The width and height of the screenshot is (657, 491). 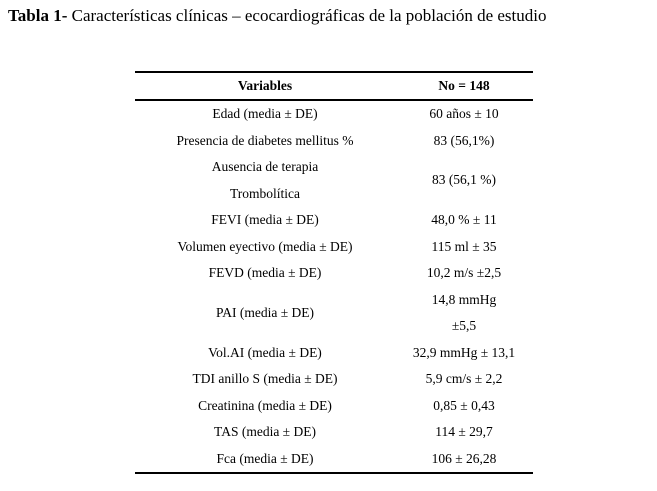 I want to click on variable-text: Volumen eyectivo (media ± DE), so click(x=265, y=246).